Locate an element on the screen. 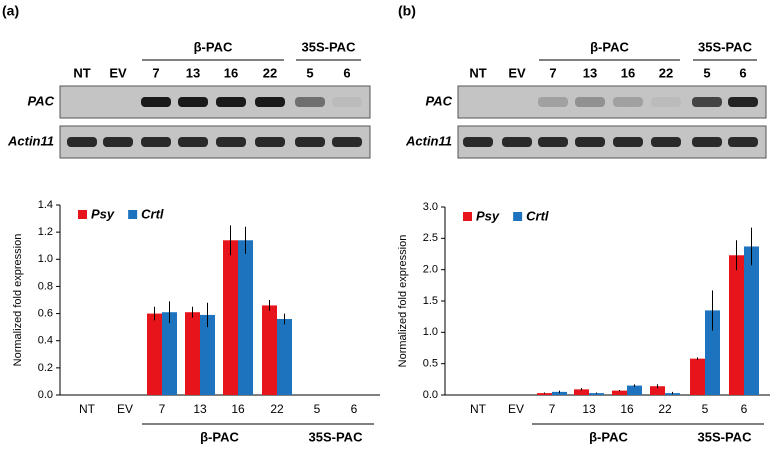  y-tick-label: 3.0 is located at coordinates (430, 207).